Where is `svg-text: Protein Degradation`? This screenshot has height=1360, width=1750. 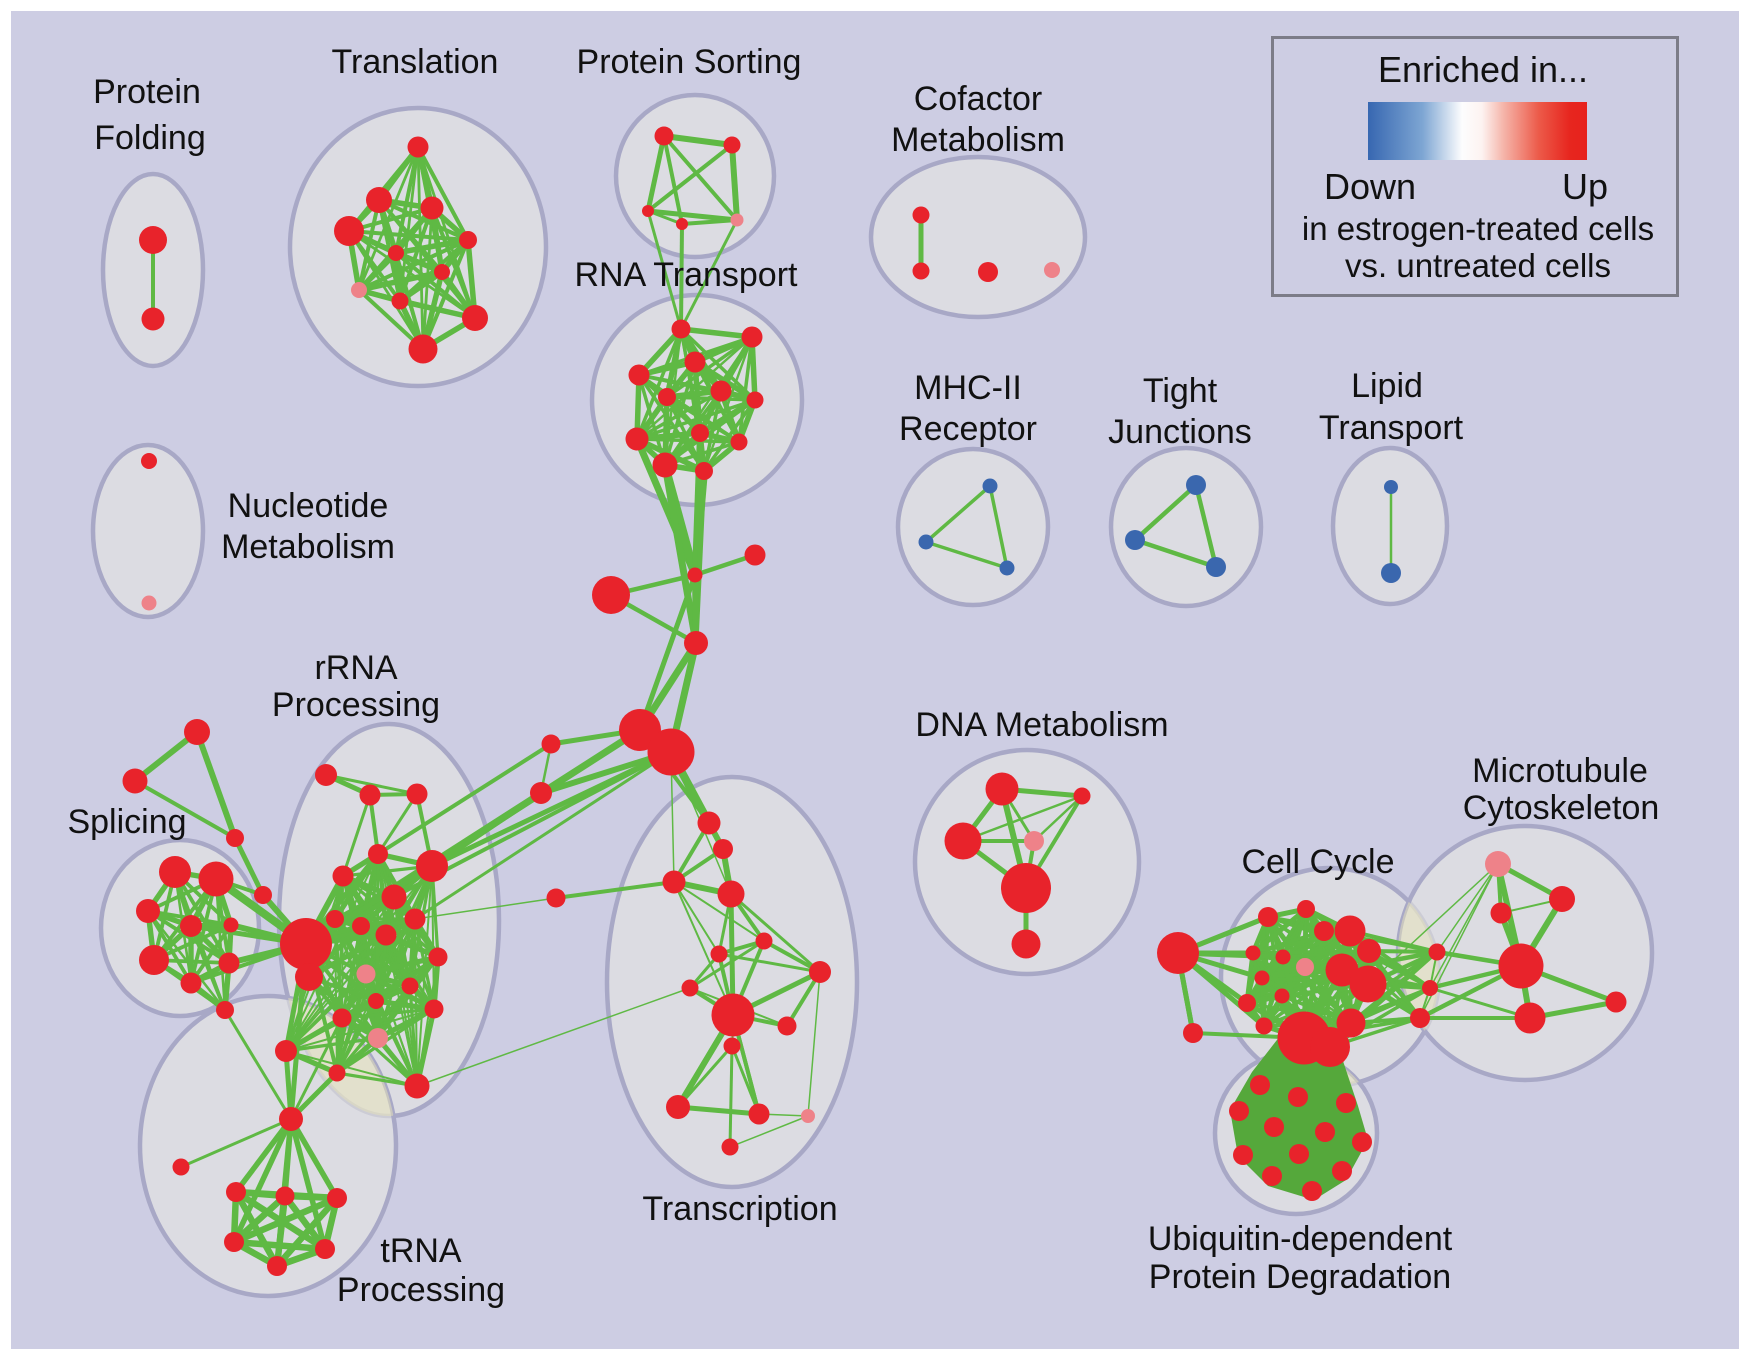
svg-text: Protein Degradation is located at coordinates (1300, 1277).